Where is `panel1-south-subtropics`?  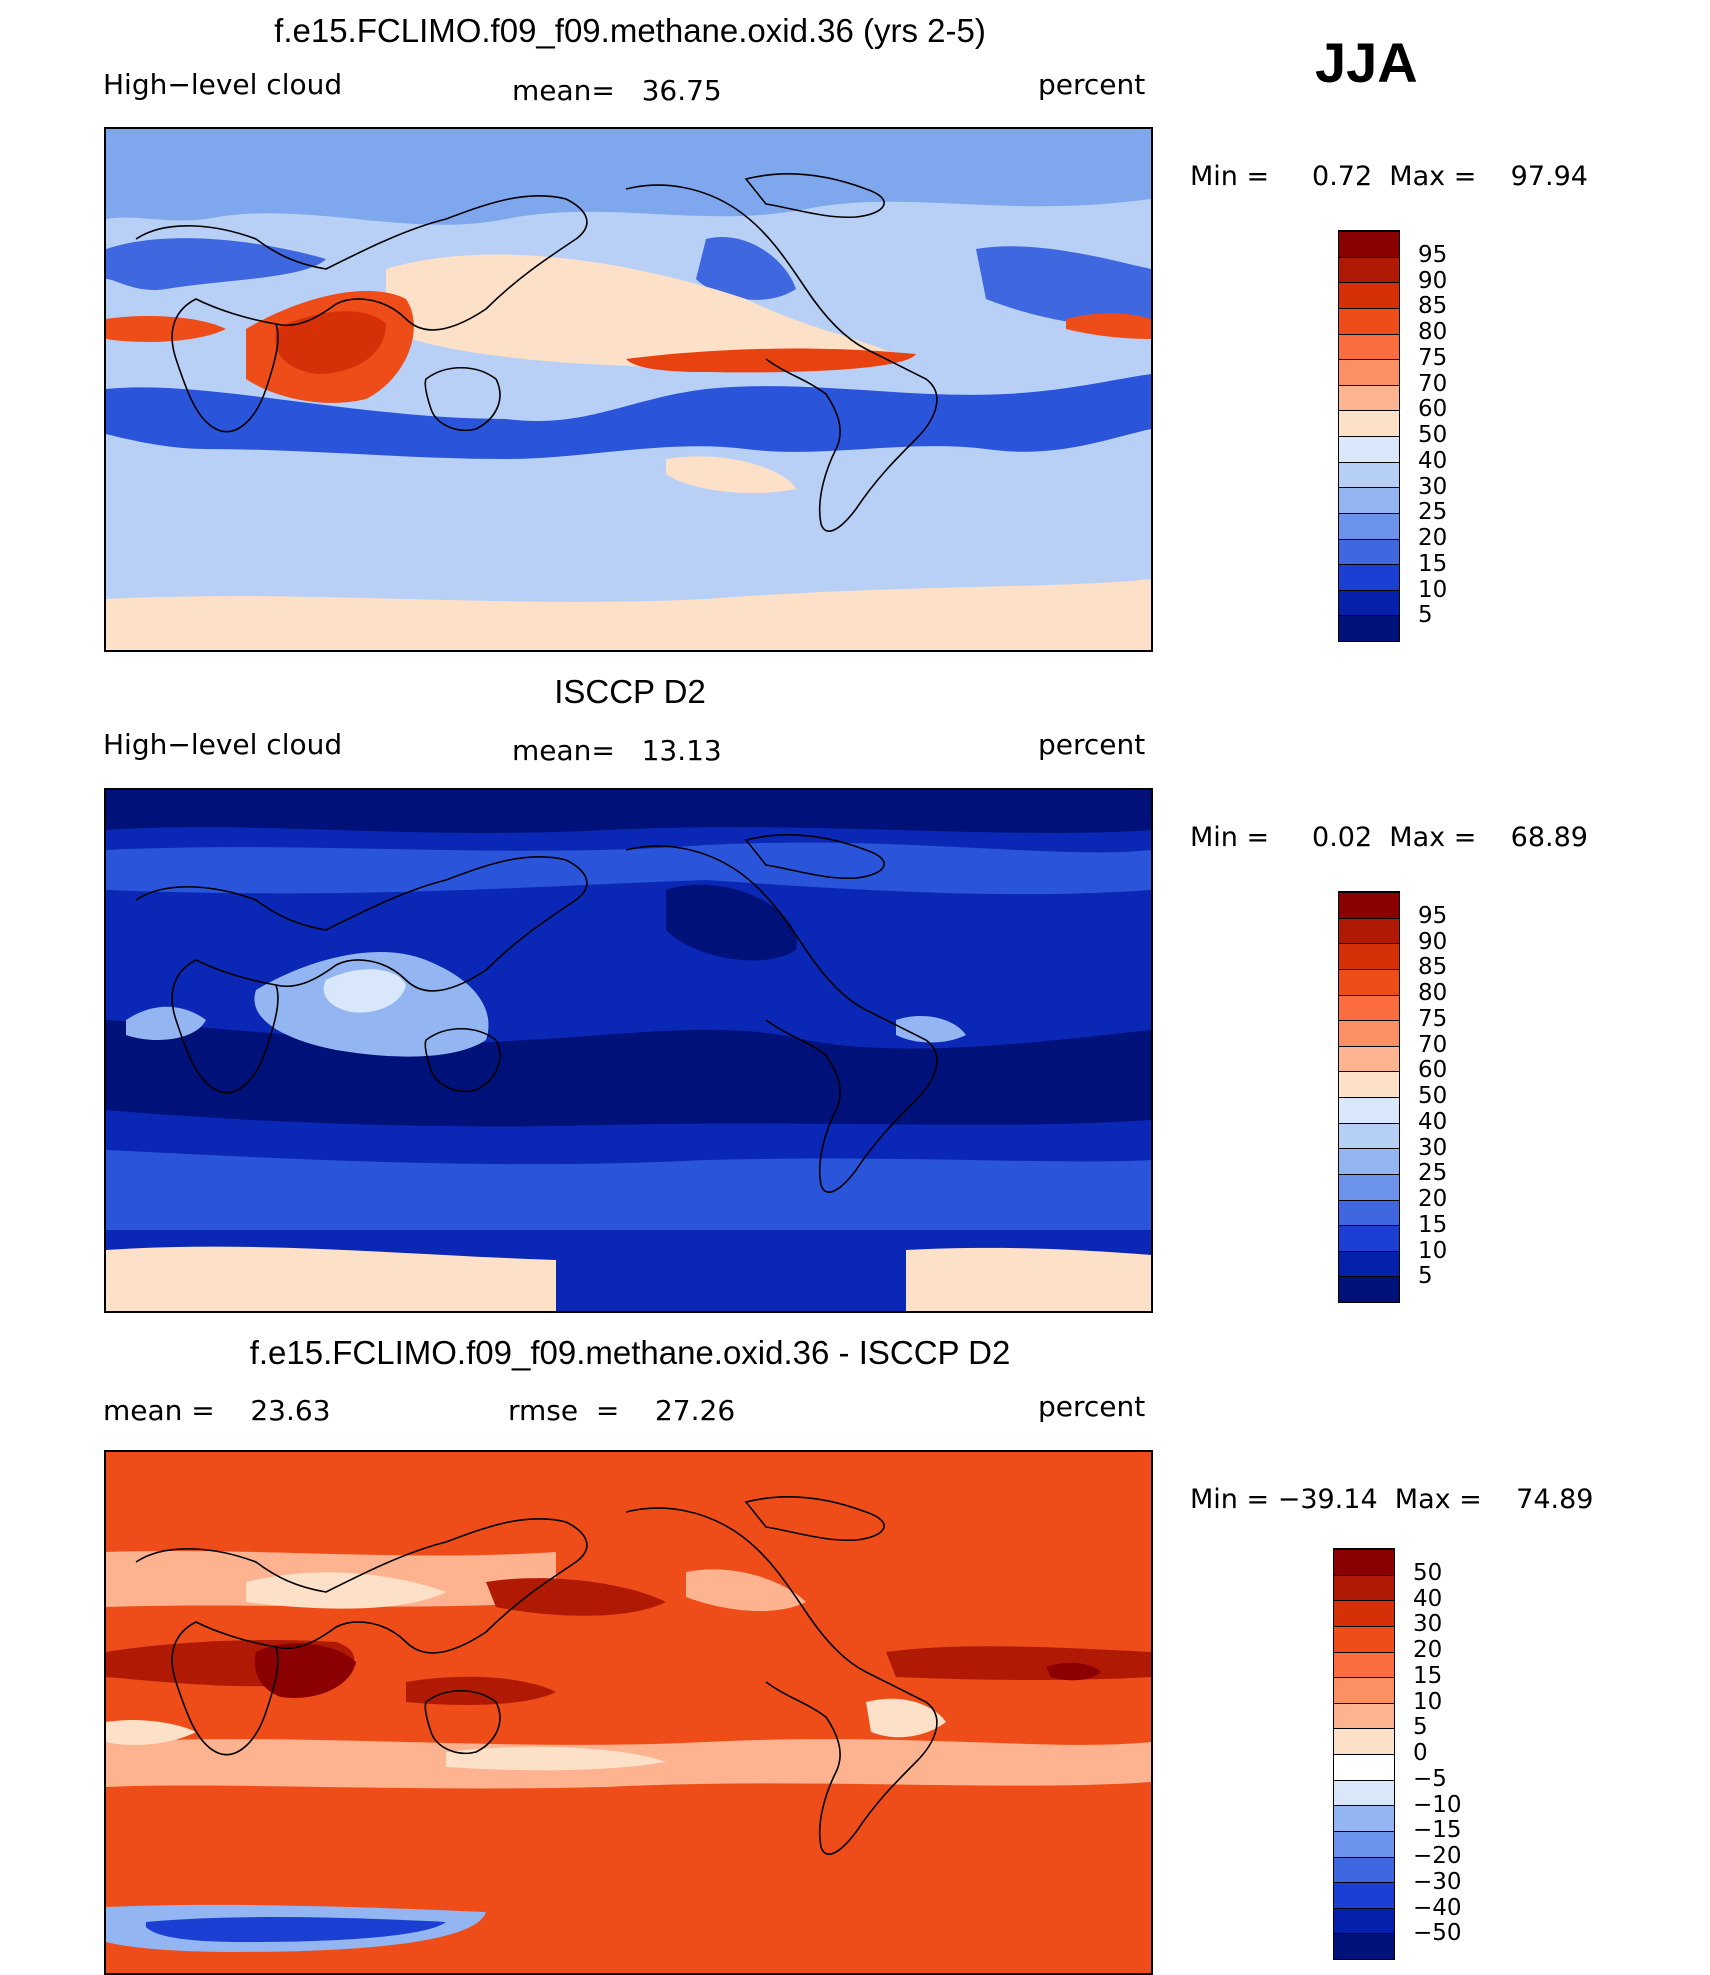 panel1-south-subtropics is located at coordinates (628, 416).